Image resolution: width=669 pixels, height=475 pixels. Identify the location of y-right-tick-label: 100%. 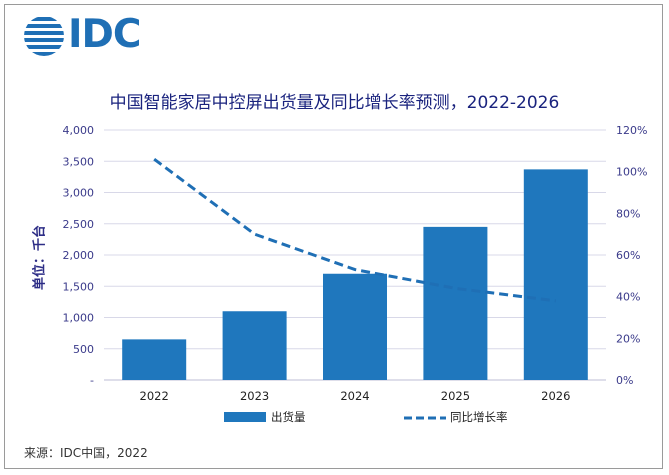
(631, 172).